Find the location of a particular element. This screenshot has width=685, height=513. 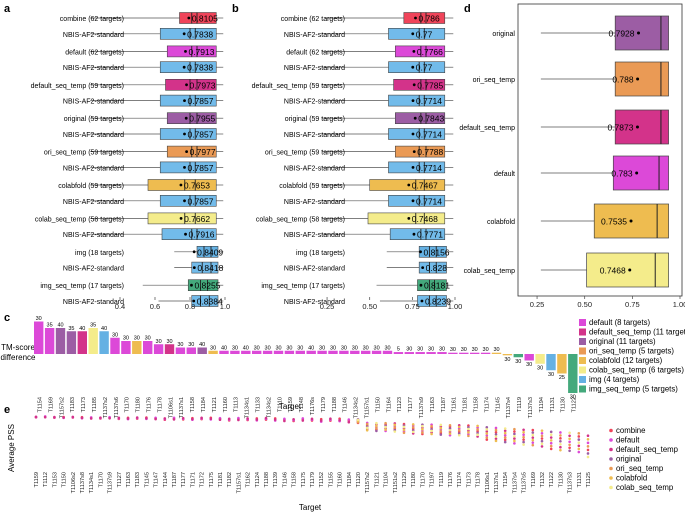

panel-b-group-label: NBIS-AF2-standard is located at coordinates (314, 102).